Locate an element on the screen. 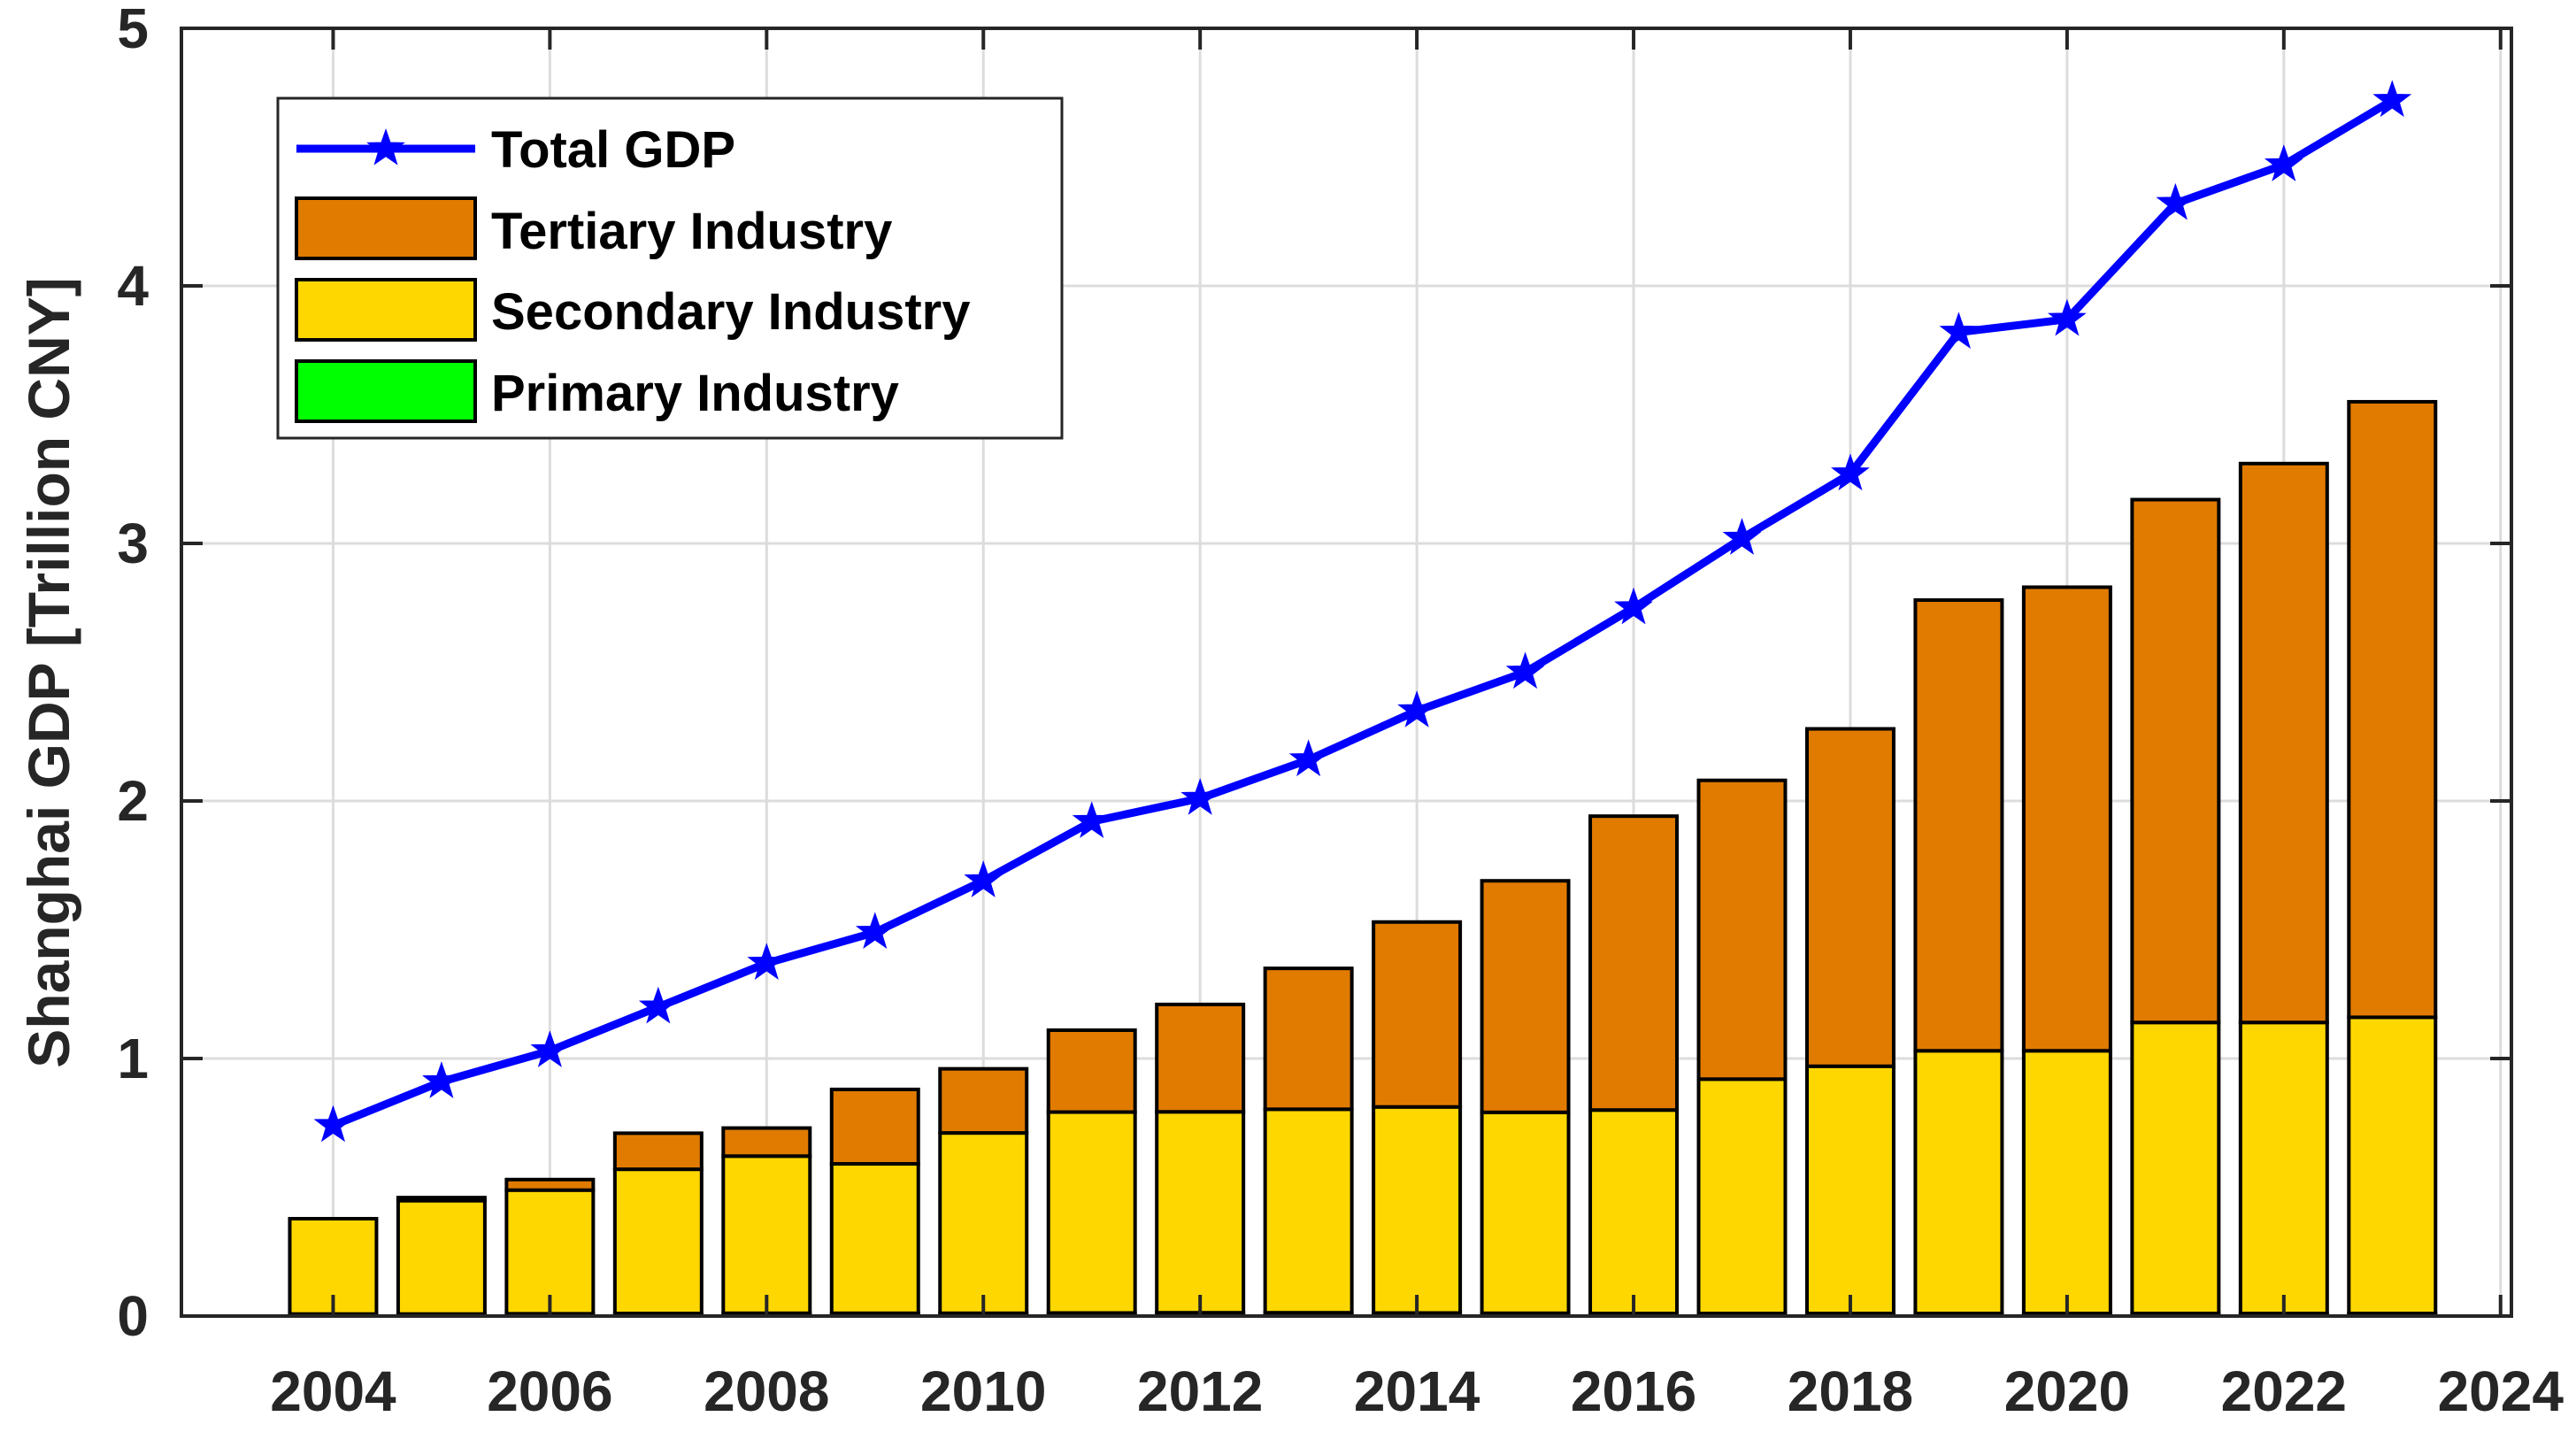 Image resolution: width=2576 pixels, height=1432 pixels. legend-item-primary: Primary Industry is located at coordinates (597, 391).